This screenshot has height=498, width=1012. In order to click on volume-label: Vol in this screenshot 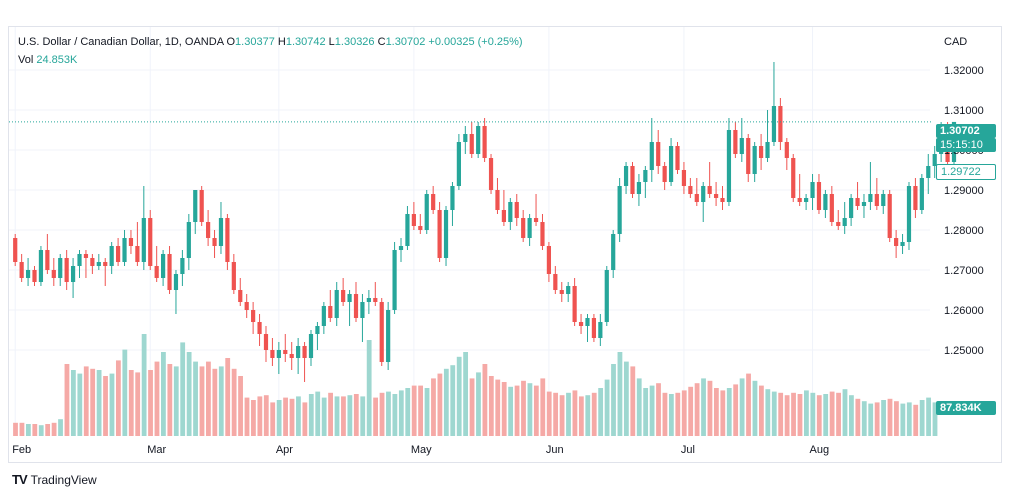, I will do `click(26, 60)`.